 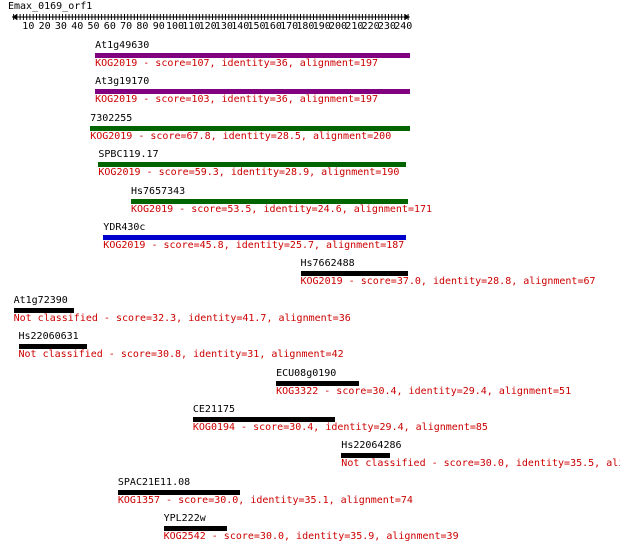 What do you see at coordinates (207, 26) in the screenshot?
I see `ruler-tick-label: 120` at bounding box center [207, 26].